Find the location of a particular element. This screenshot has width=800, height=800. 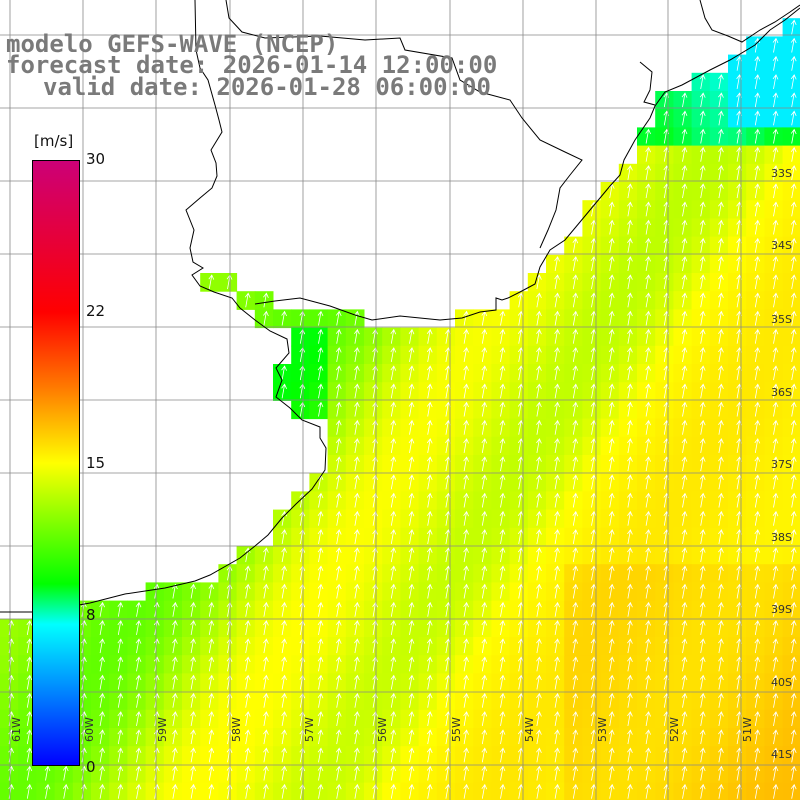

lat-label-33s: 33S is located at coordinates (781, 173).